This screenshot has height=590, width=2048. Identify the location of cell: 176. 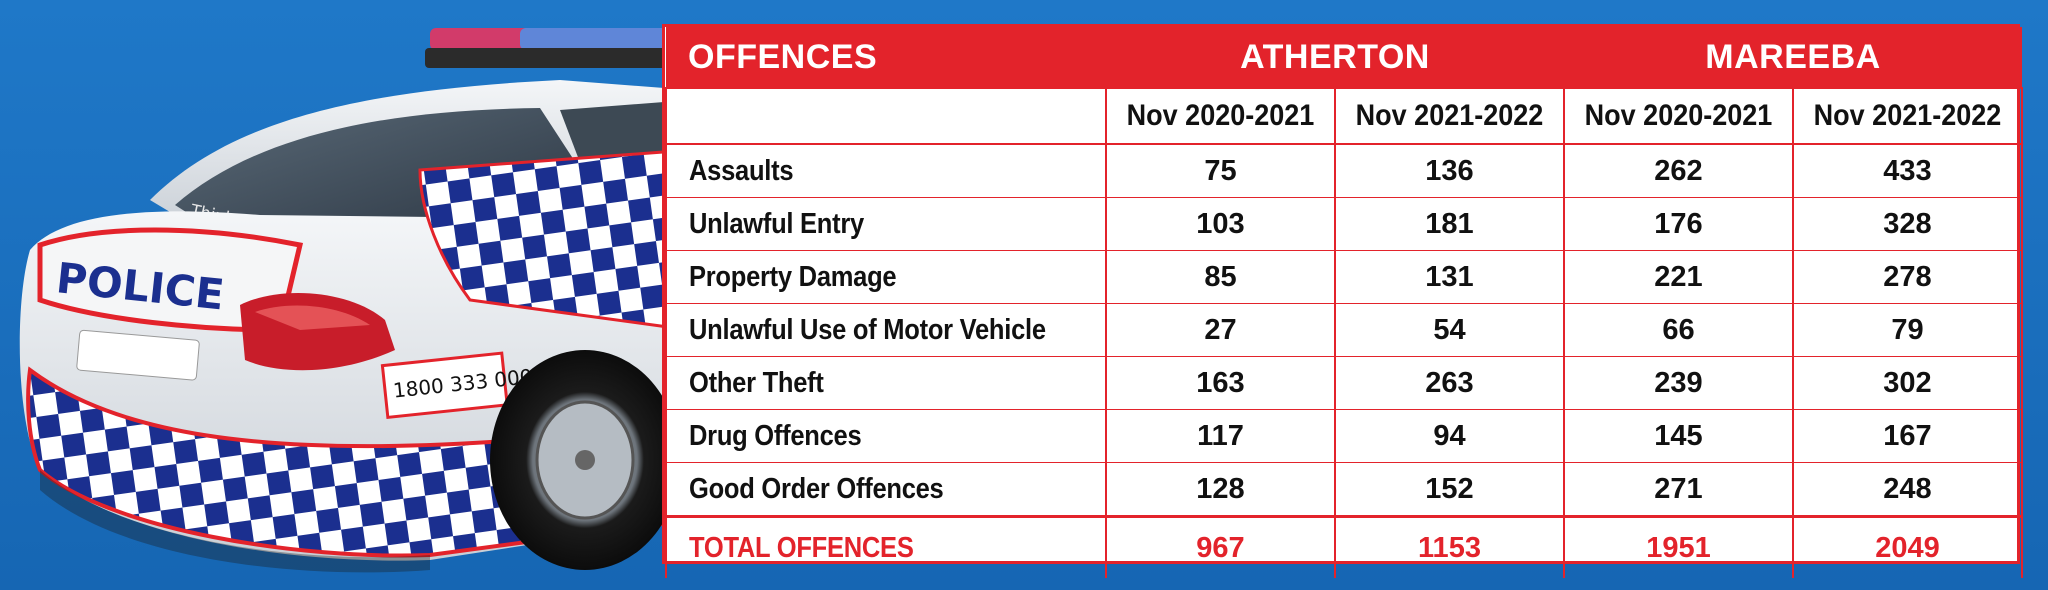
(1678, 224).